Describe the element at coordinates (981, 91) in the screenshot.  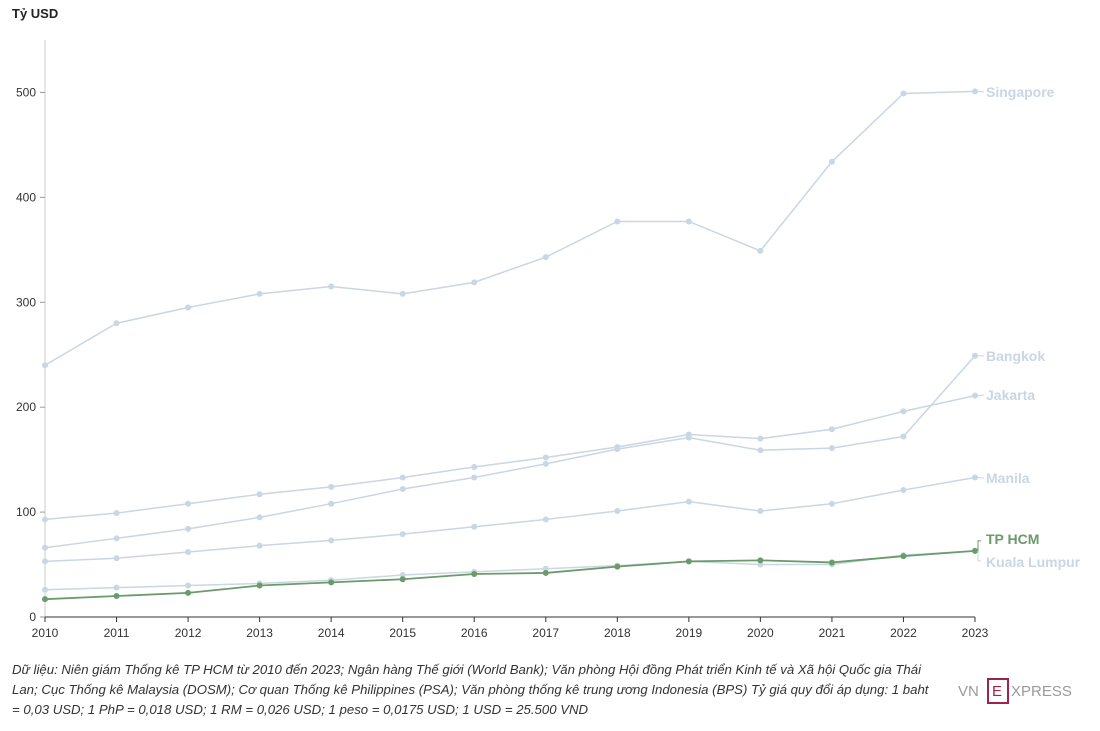
I see `label-connector-singapore` at that location.